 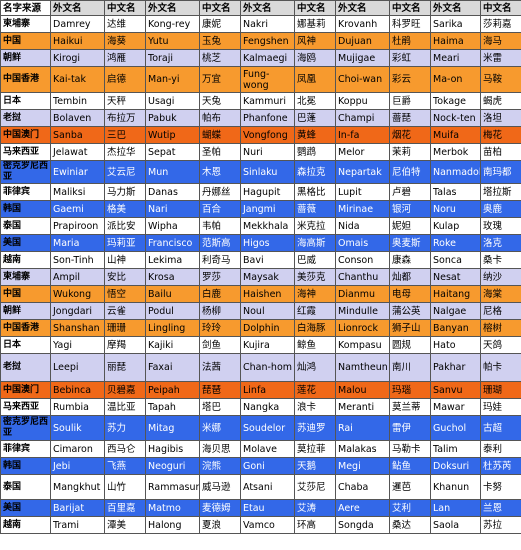 What do you see at coordinates (77, 209) in the screenshot?
I see `foreign-name-cell: Gaemi` at bounding box center [77, 209].